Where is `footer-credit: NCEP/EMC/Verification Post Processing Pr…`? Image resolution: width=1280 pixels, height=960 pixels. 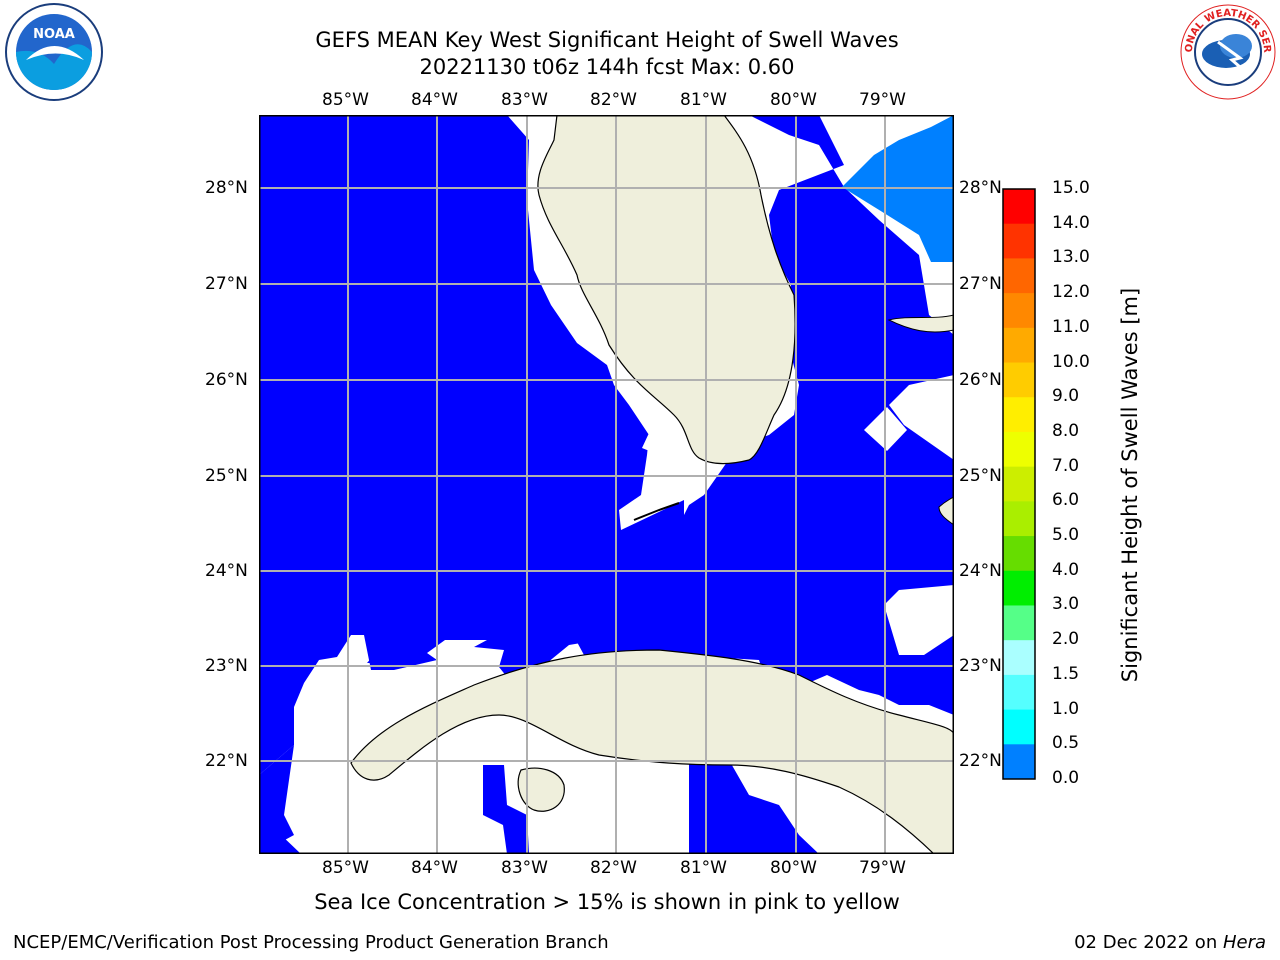 footer-credit: NCEP/EMC/Verification Post Processing Pr… is located at coordinates (311, 942).